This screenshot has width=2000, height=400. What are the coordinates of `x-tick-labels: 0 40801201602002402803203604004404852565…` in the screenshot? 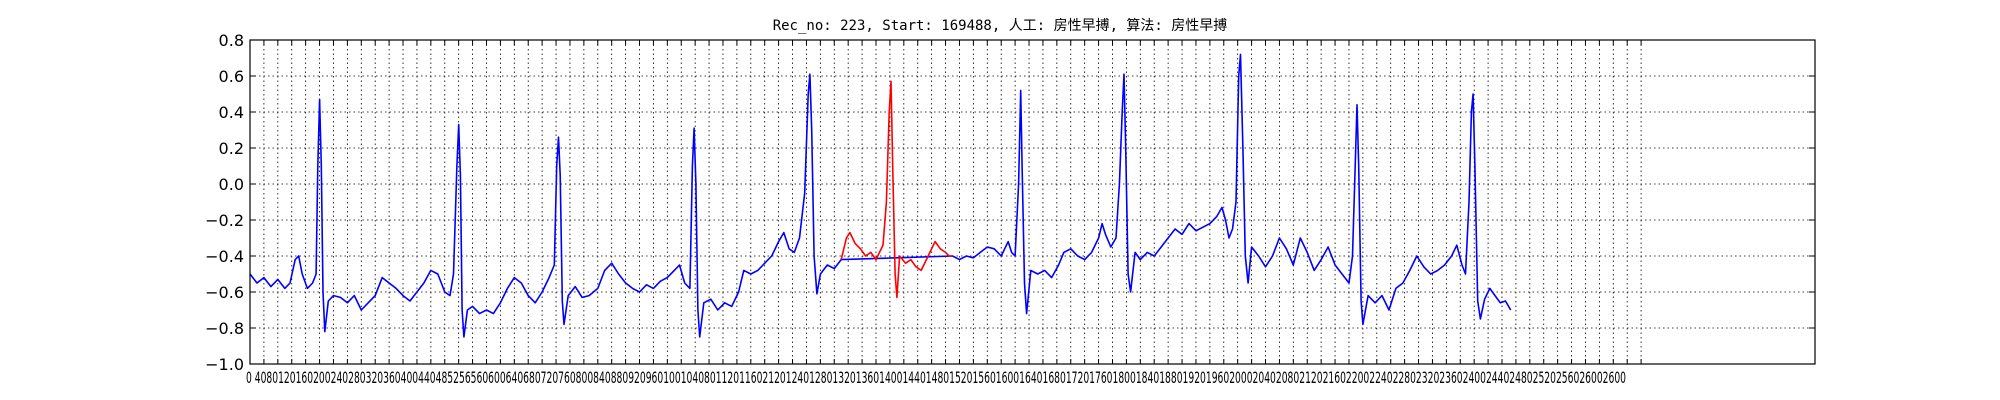 It's located at (936, 377).